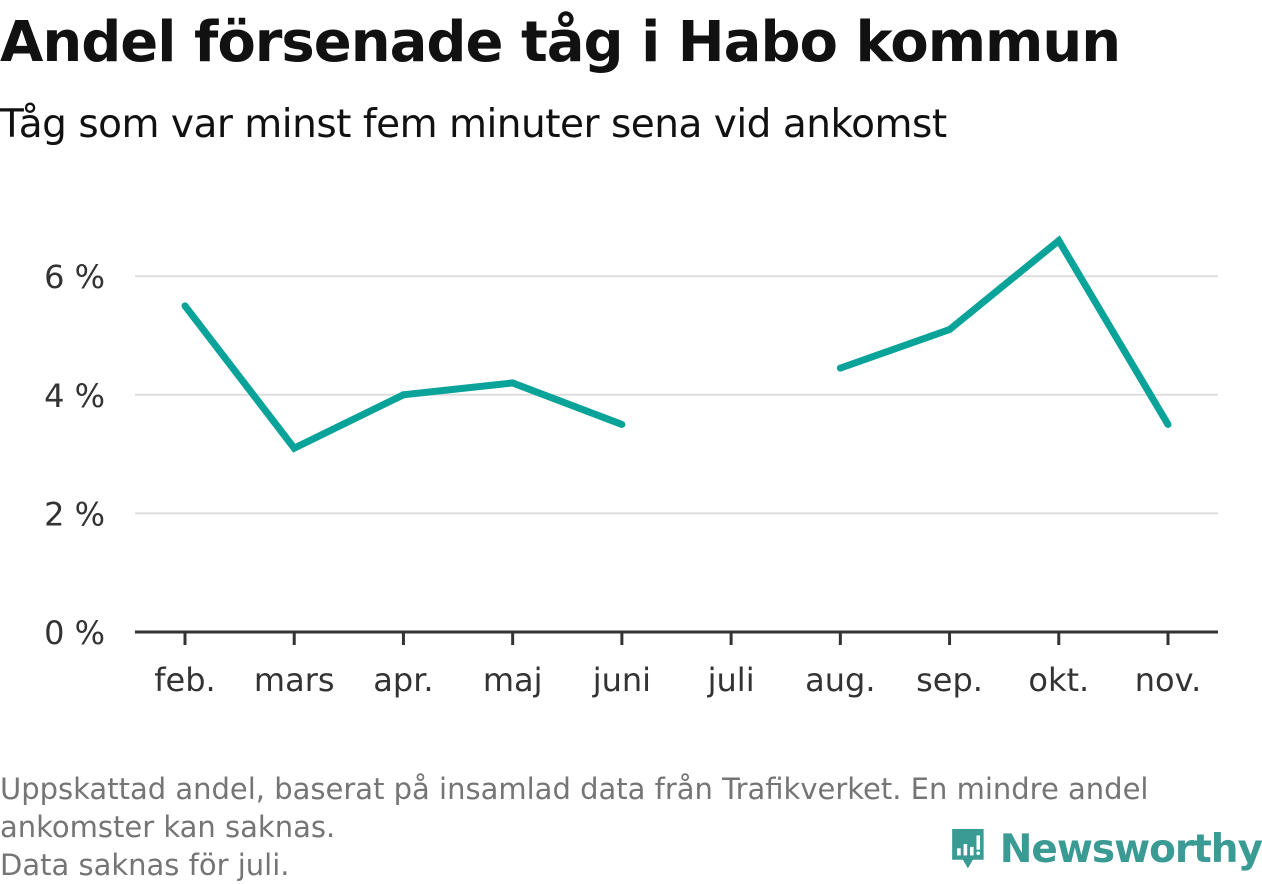 The width and height of the screenshot is (1262, 884). I want to click on x-tick-label: mars, so click(294, 680).